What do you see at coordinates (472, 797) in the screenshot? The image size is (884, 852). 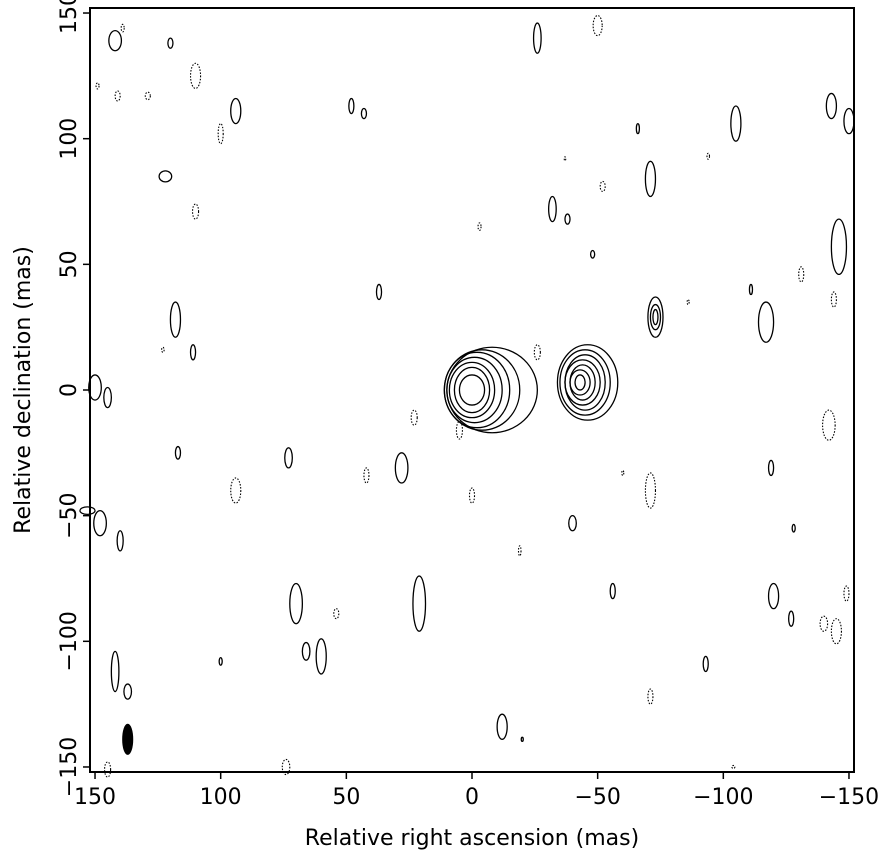 I see `x-tick-label-3: 0` at bounding box center [472, 797].